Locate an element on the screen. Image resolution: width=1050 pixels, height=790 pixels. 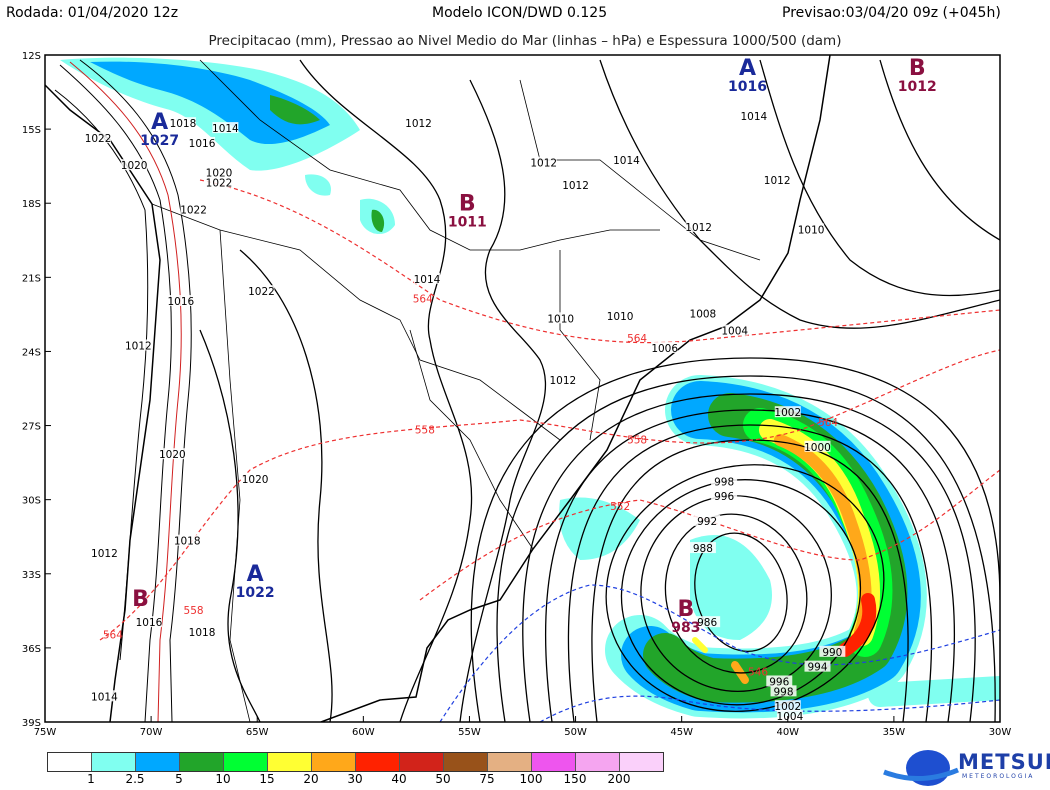
lon-tick-label: 45W is located at coordinates (681, 732).